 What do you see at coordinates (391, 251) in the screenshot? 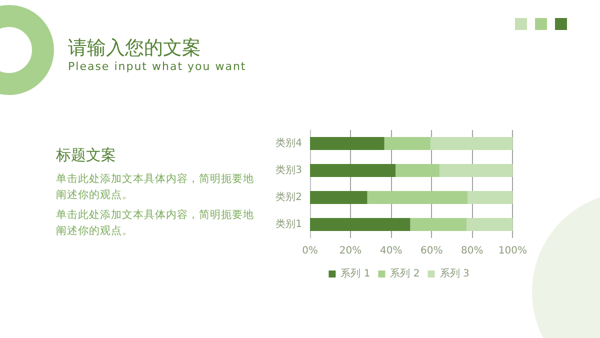
I see `x-tick-label: 40%` at bounding box center [391, 251].